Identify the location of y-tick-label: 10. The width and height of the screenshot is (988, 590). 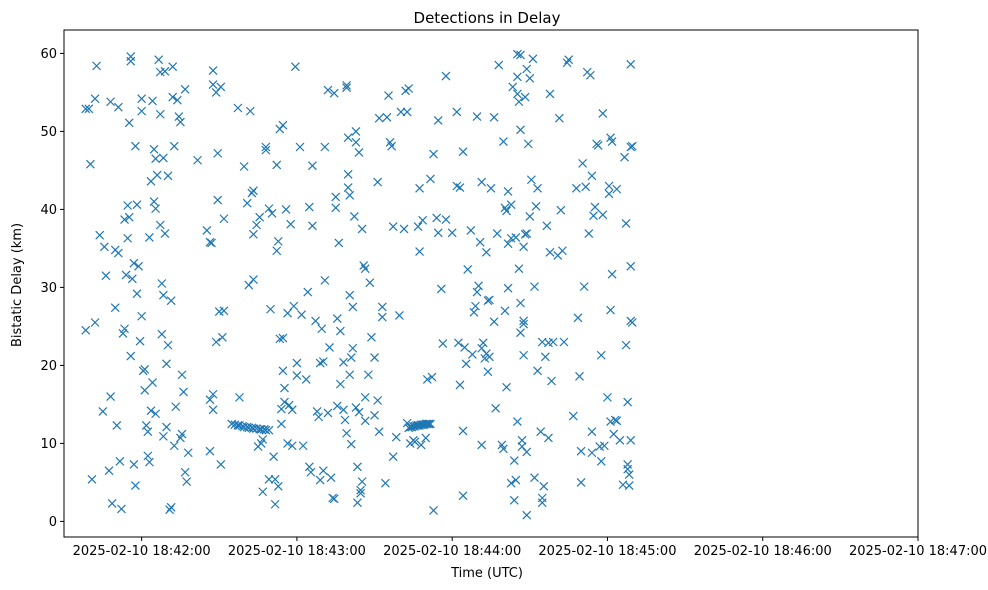
(48, 444).